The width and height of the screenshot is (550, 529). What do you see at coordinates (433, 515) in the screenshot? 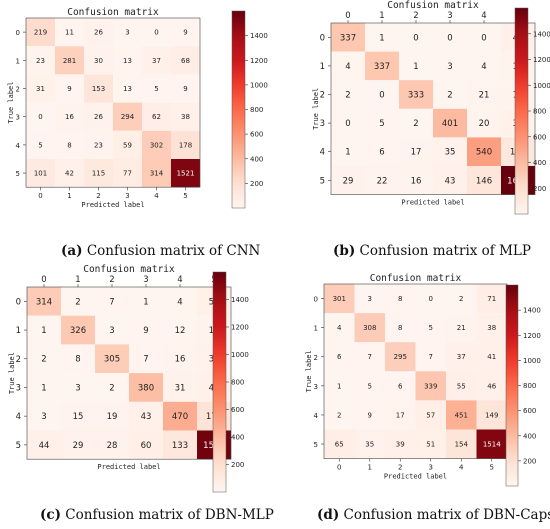
I see `panel-caption: (d) Confusion matrix of DBN-CapsNet` at bounding box center [433, 515].